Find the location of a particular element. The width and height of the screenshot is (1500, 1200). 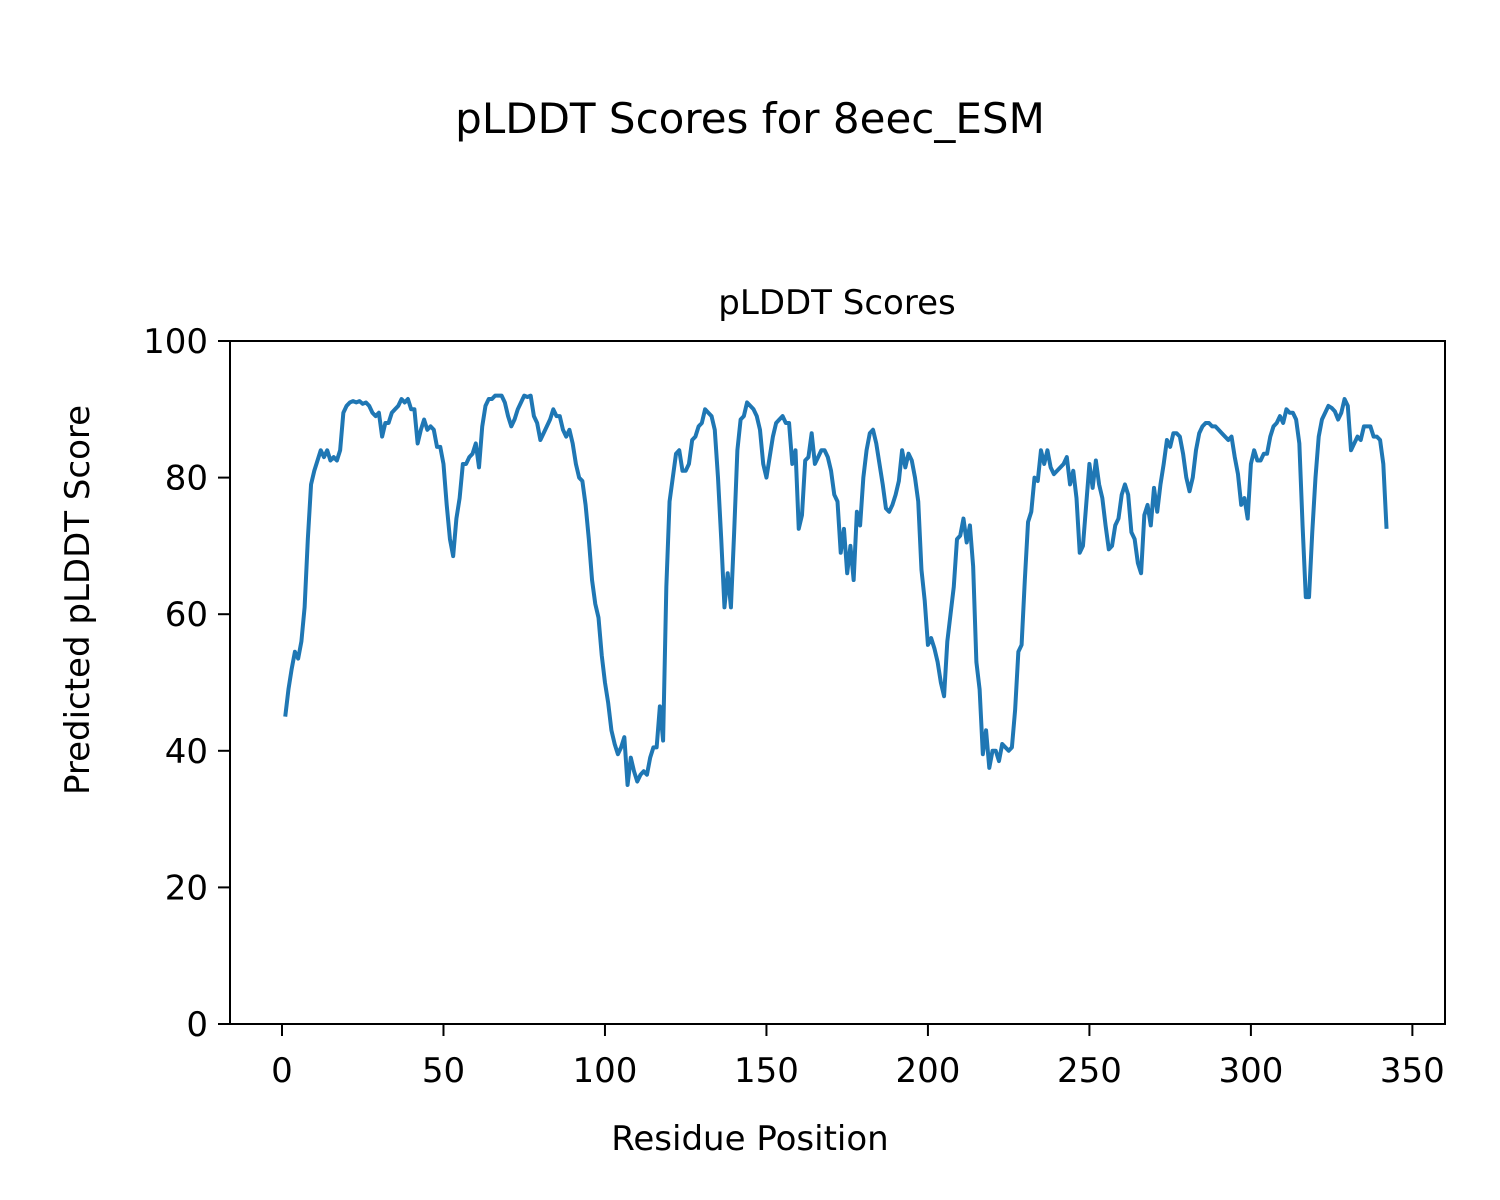

x-tick-label: 100 is located at coordinates (605, 1071).